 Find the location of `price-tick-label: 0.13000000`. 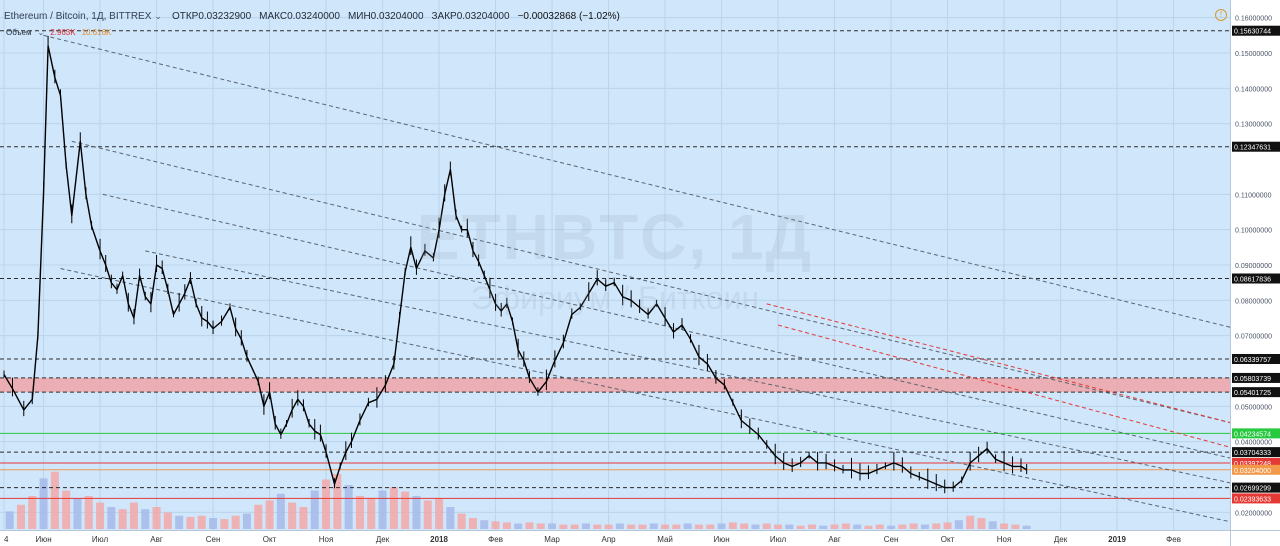

price-tick-label: 0.13000000 is located at coordinates (1253, 125).